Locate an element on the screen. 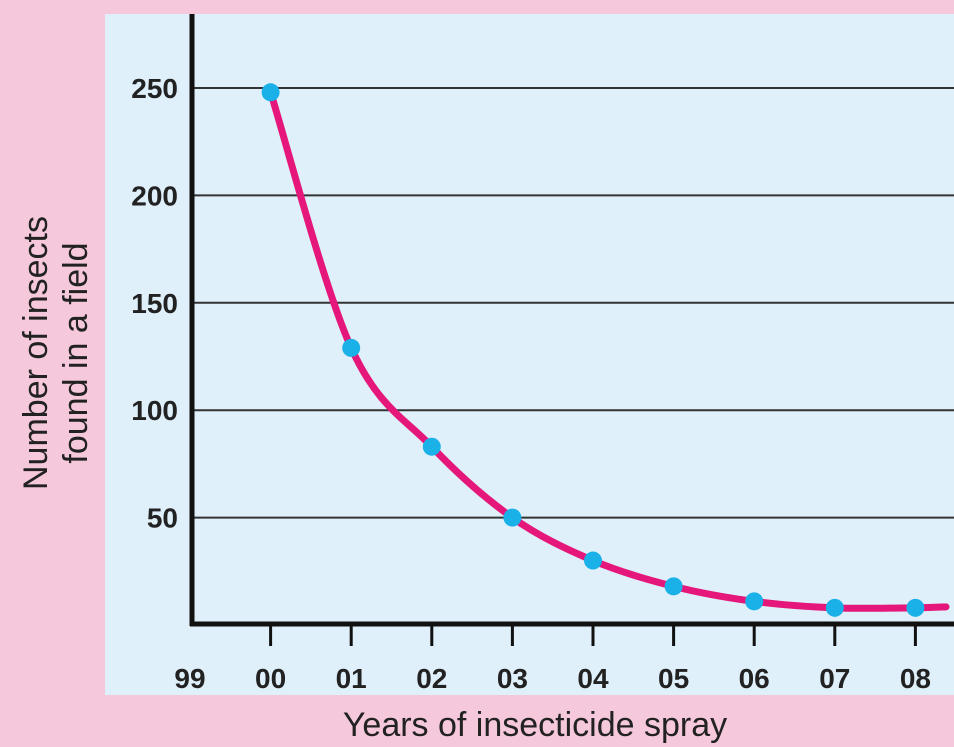 The height and width of the screenshot is (747, 954). x-tick-label: 06 is located at coordinates (754, 678).